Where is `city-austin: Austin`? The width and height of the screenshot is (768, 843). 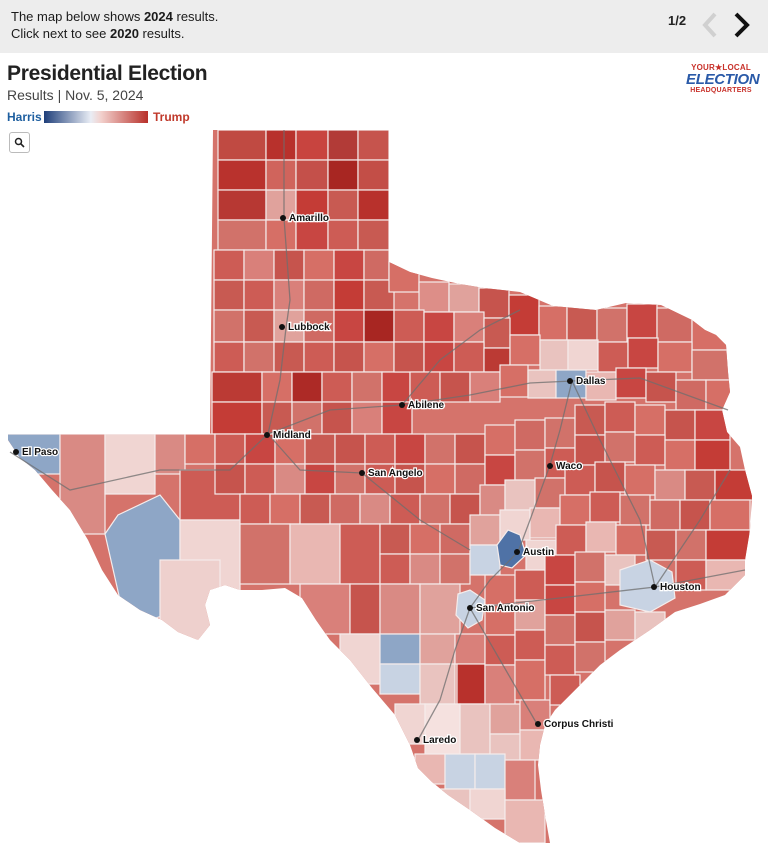
city-austin: Austin is located at coordinates (534, 552).